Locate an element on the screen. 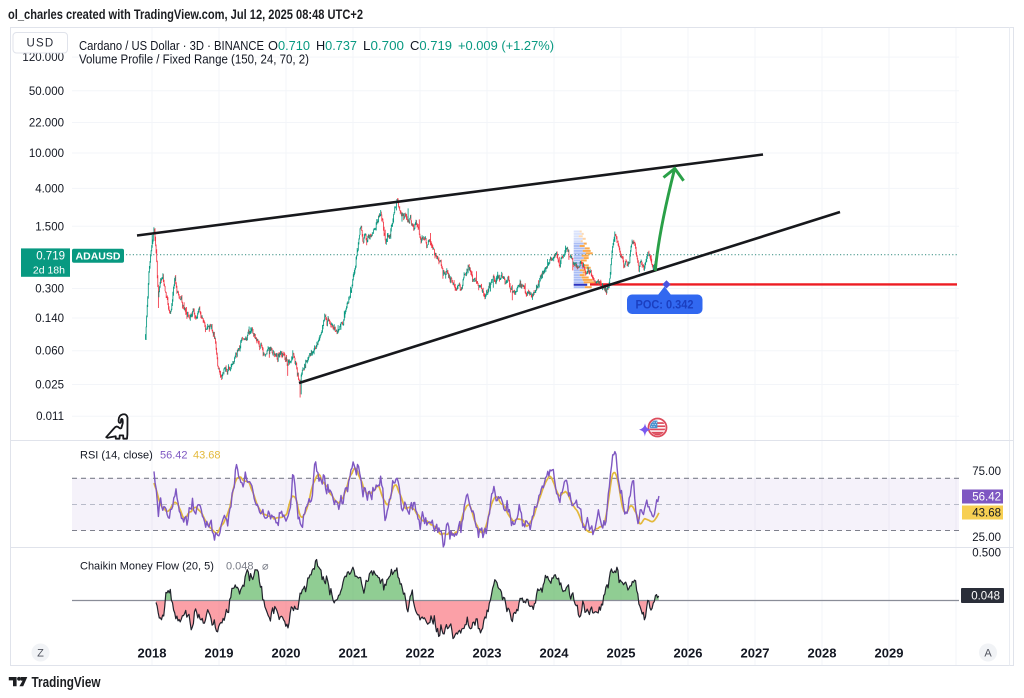 The width and height of the screenshot is (1024, 698). svg-text: 75.00 is located at coordinates (986, 472).